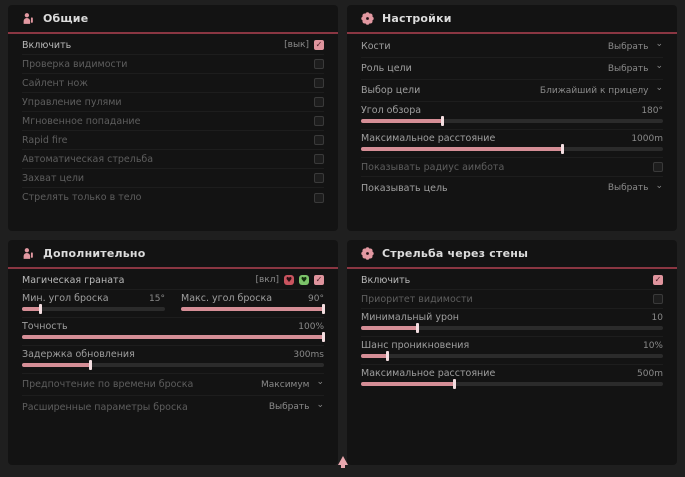  I want to click on enable-label: Включить, so click(47, 45).